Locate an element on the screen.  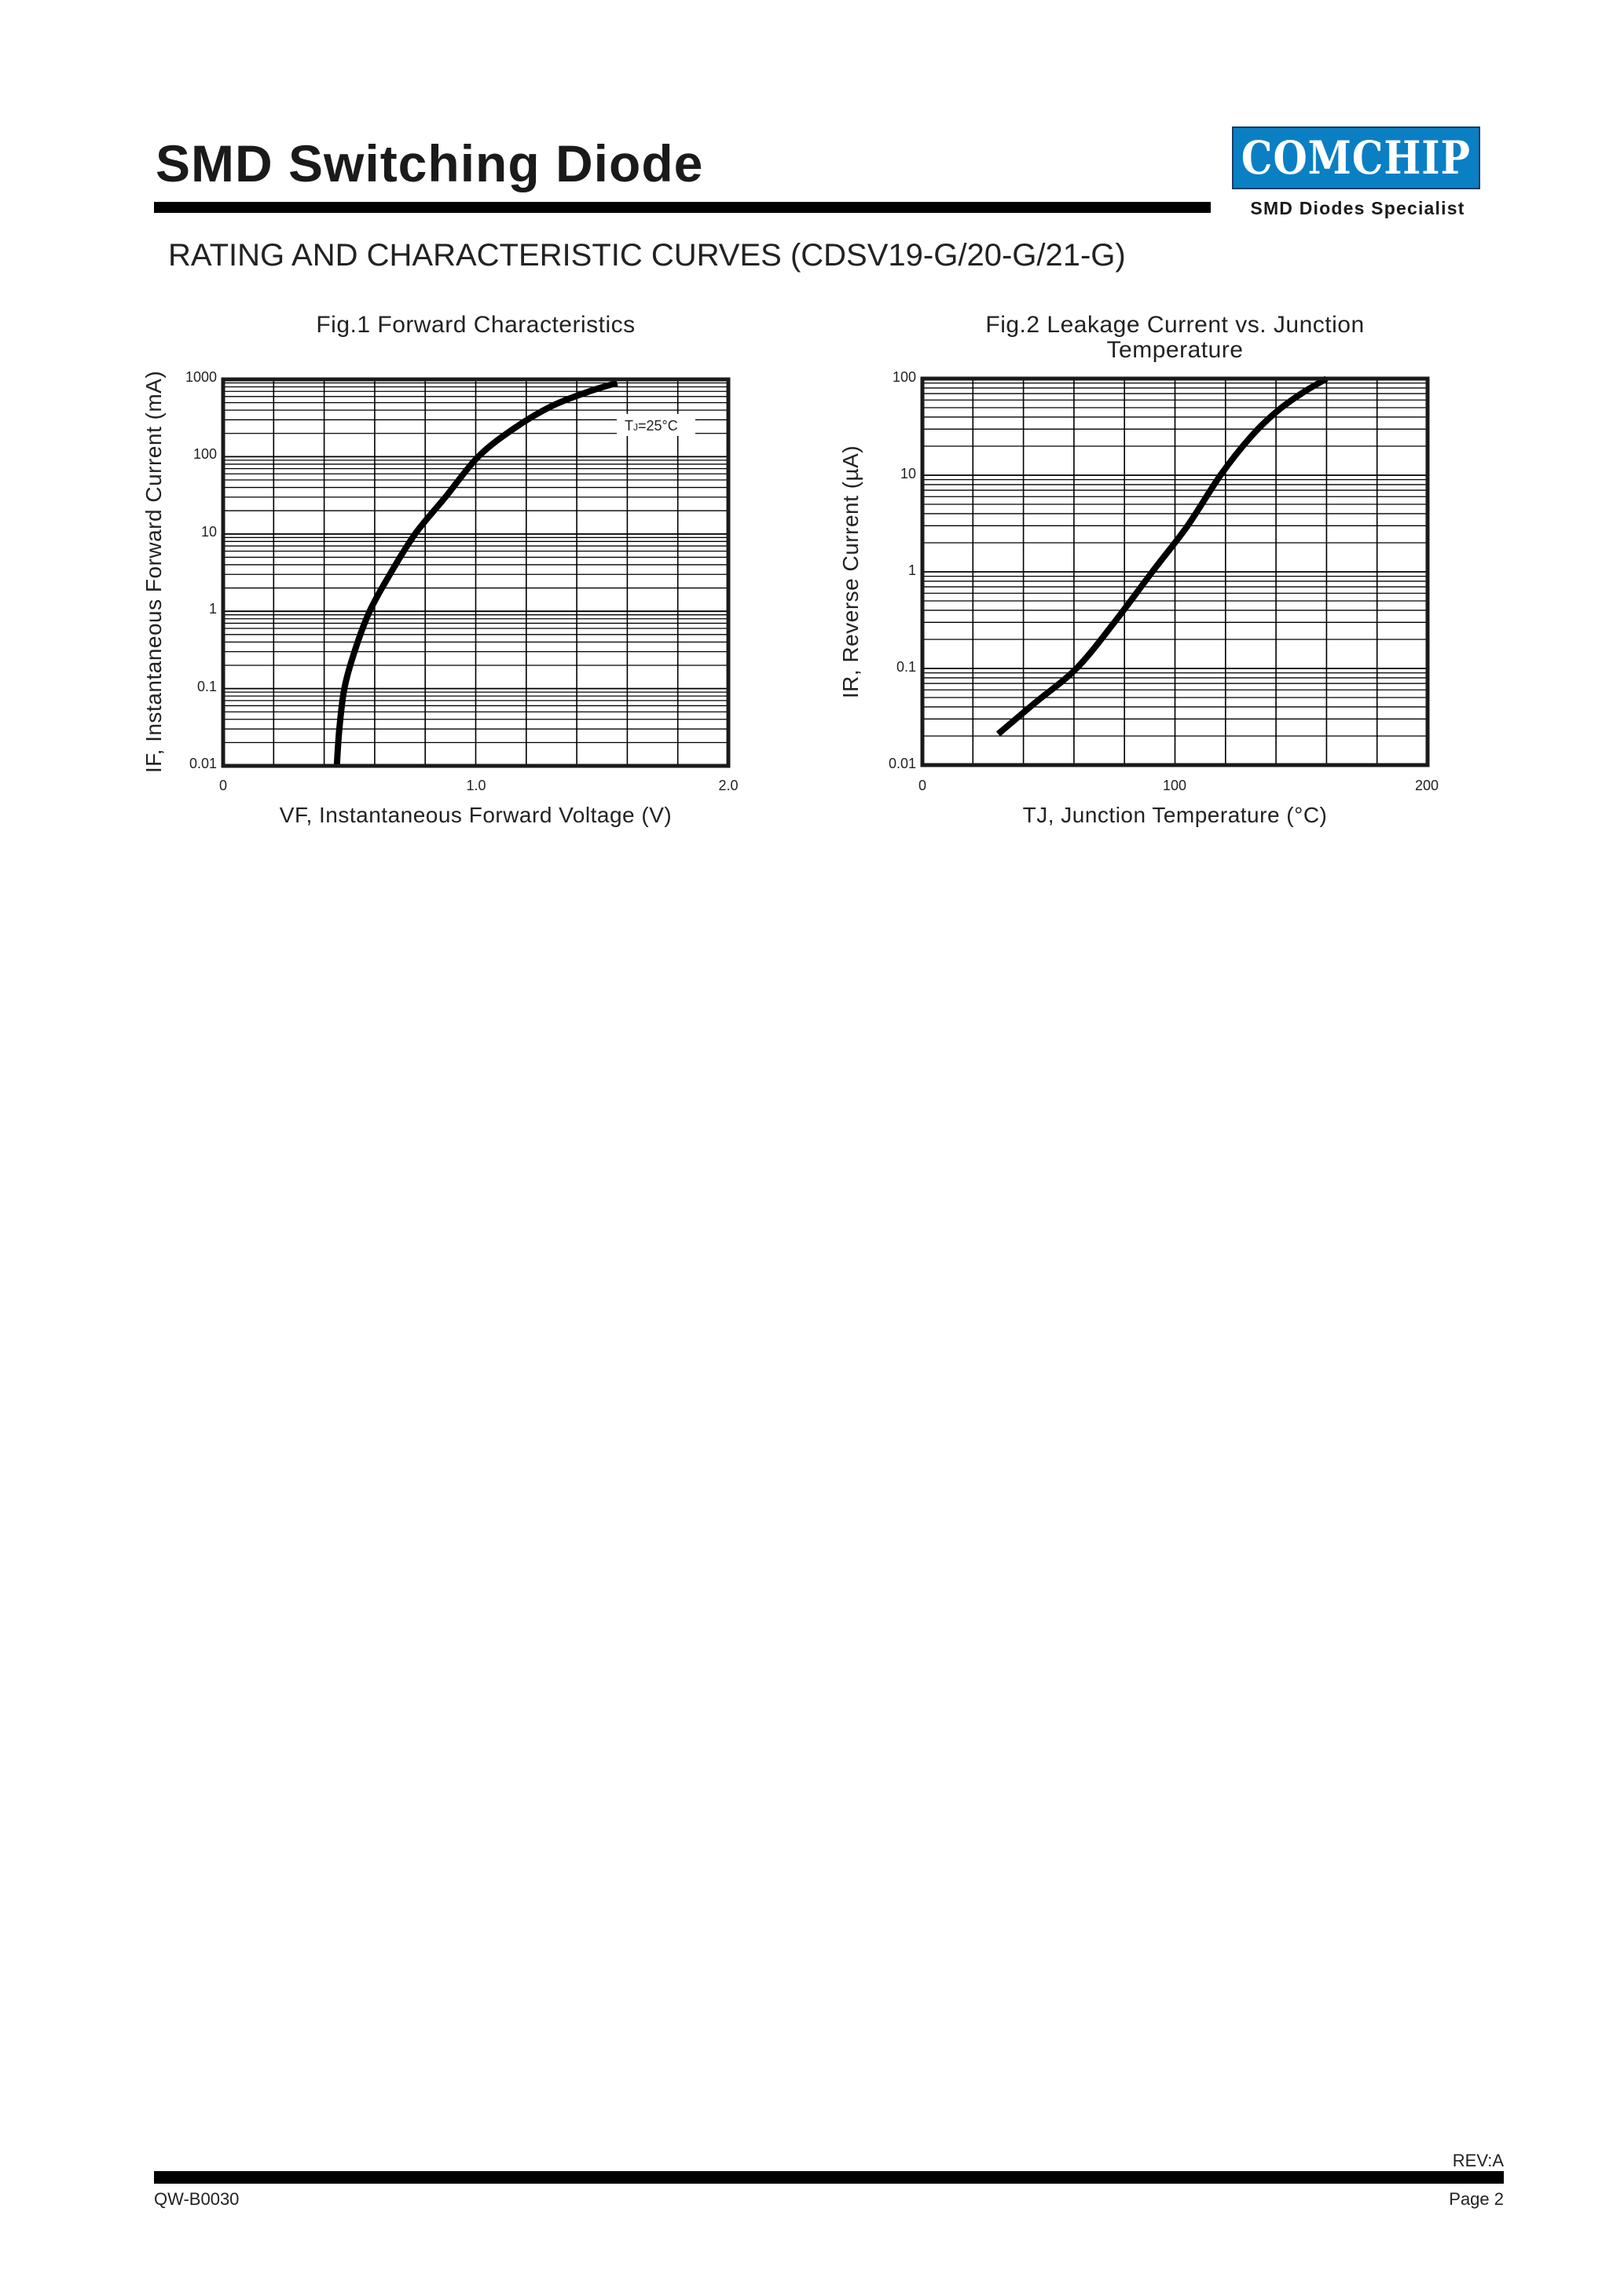
document-title: SMD Switching Diode is located at coordinates (430, 163).